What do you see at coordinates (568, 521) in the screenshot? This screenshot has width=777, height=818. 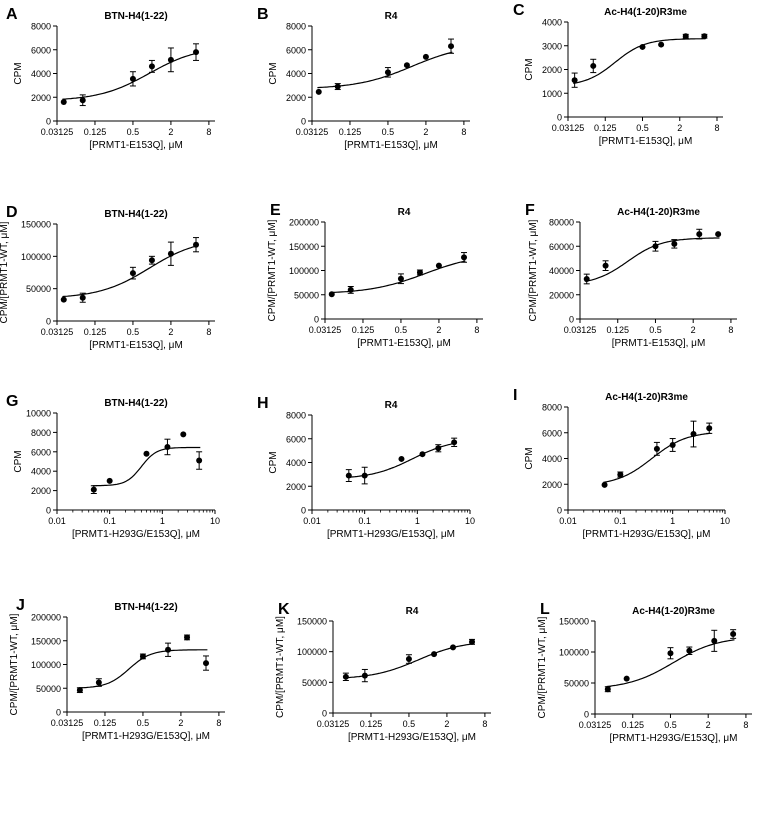 I see `x-tick-label: 0.01` at bounding box center [568, 521].